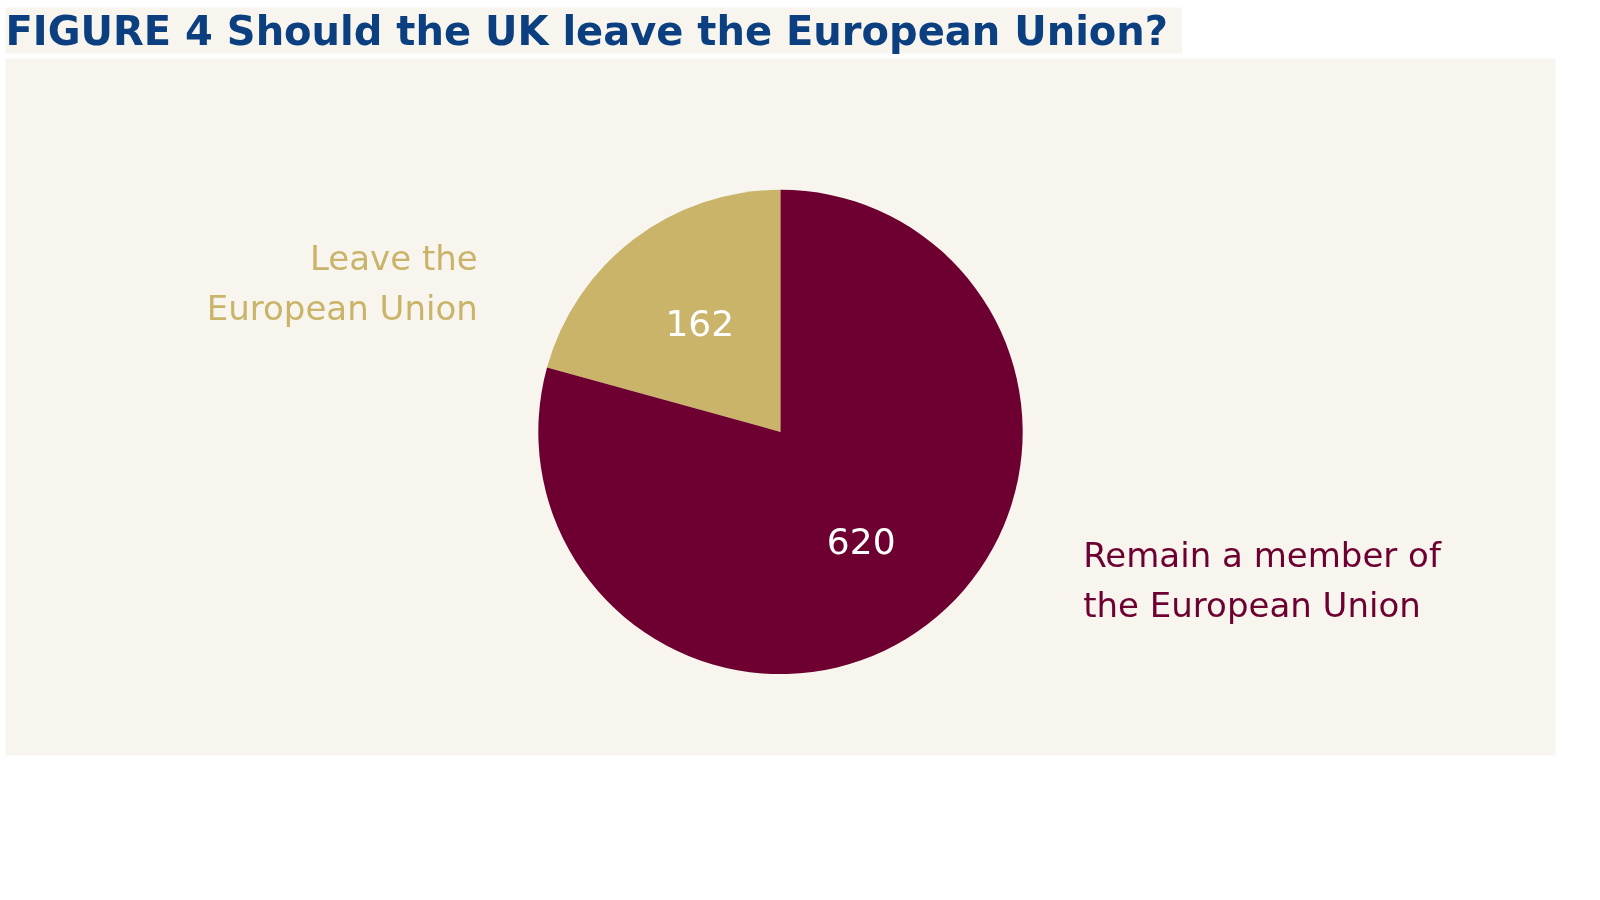 The image size is (1600, 900). What do you see at coordinates (1262, 580) in the screenshot?
I see `slice-label: Remain a member of the European Union` at bounding box center [1262, 580].